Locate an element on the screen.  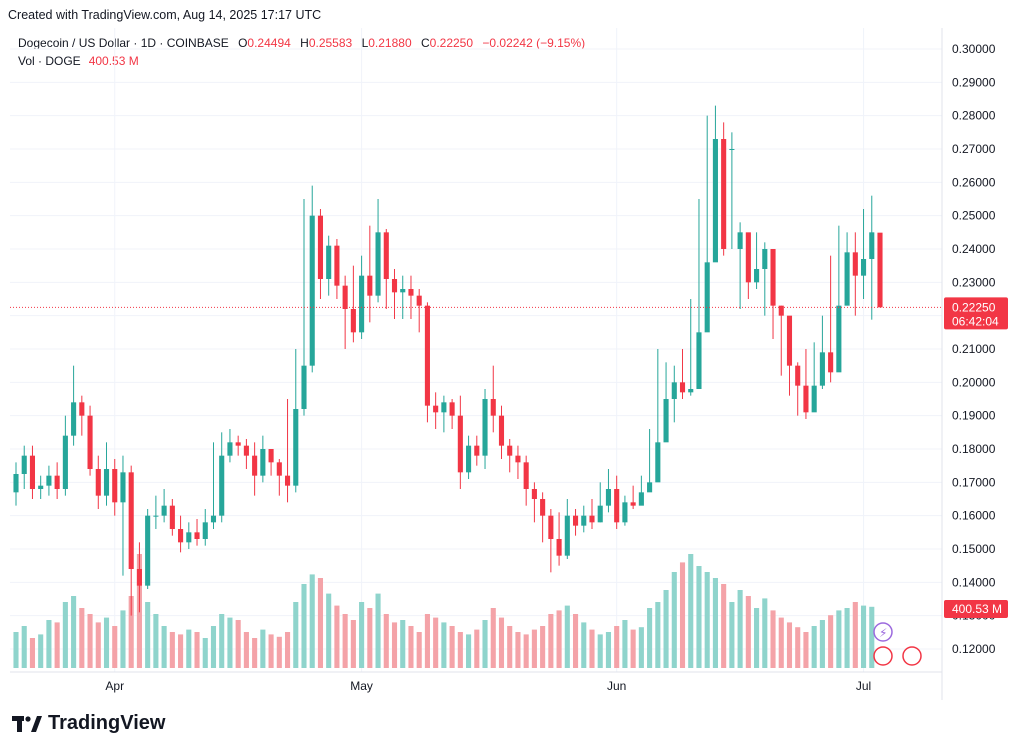
price-tick-label: 0.19000 is located at coordinates (974, 416).